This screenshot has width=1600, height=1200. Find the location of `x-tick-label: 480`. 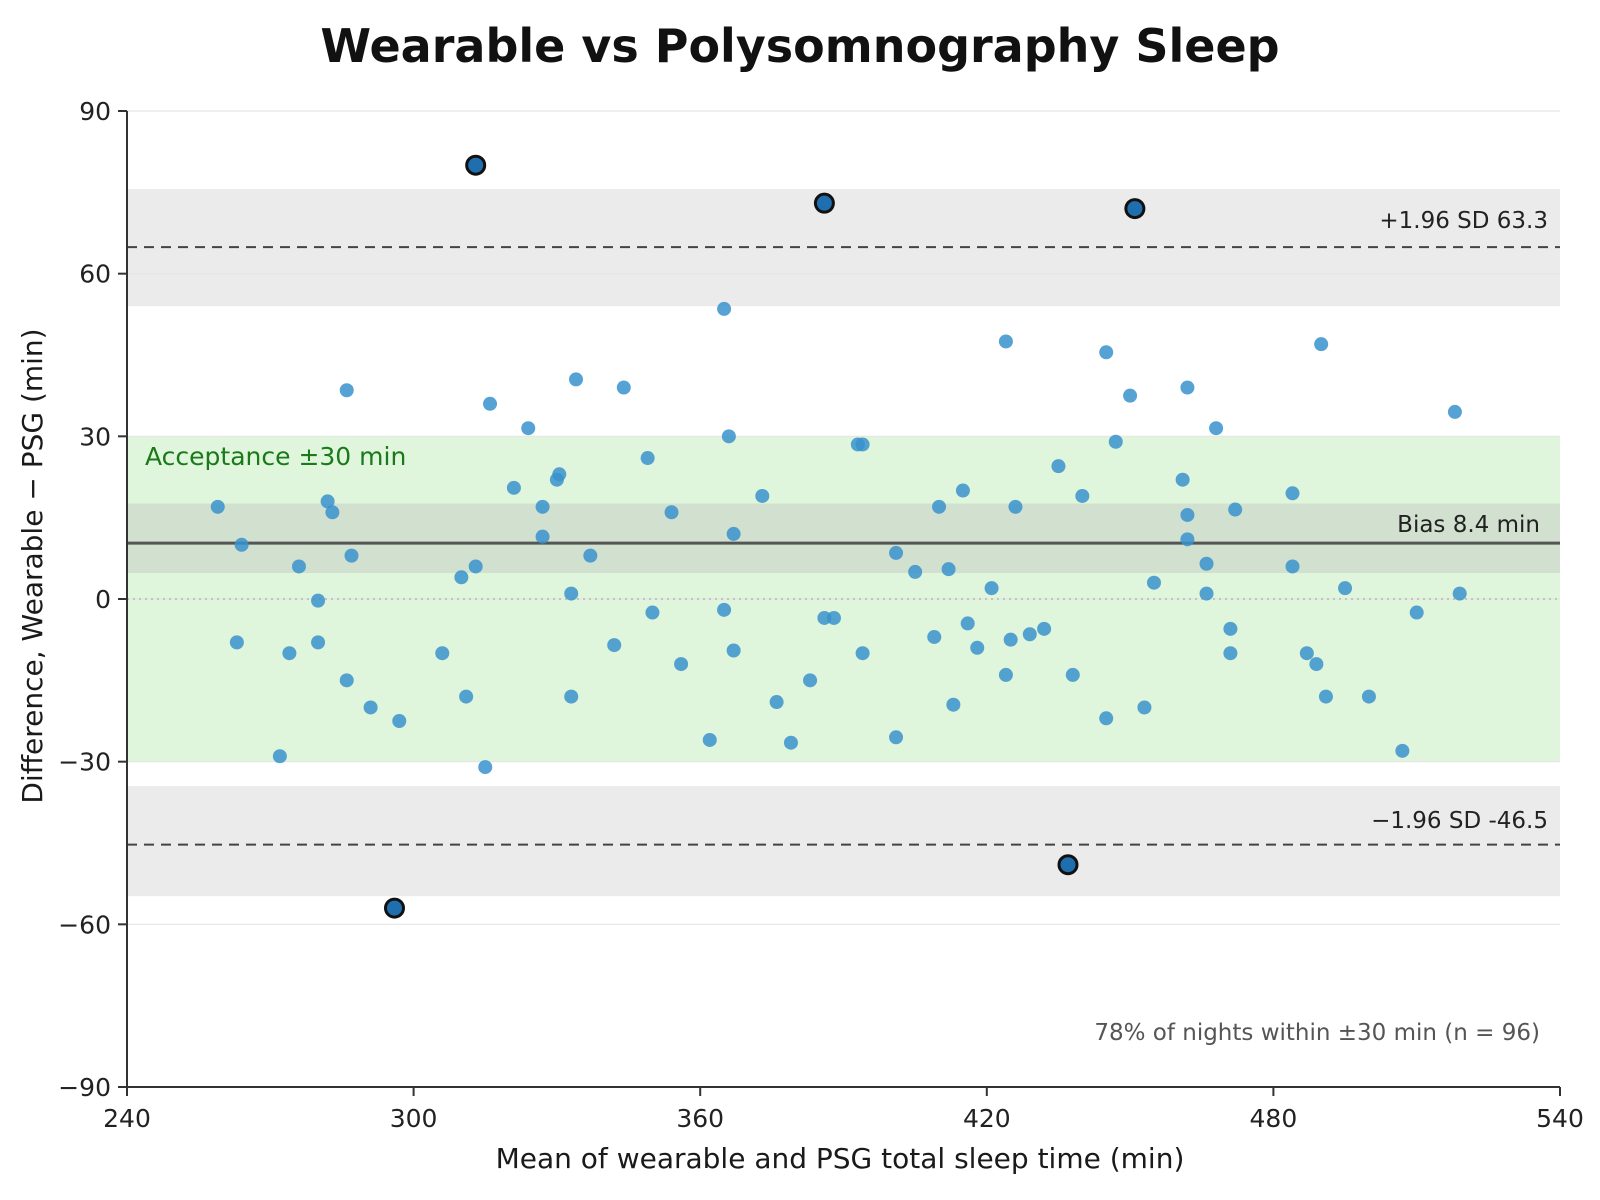

x-tick-label: 480 is located at coordinates (1274, 1118).